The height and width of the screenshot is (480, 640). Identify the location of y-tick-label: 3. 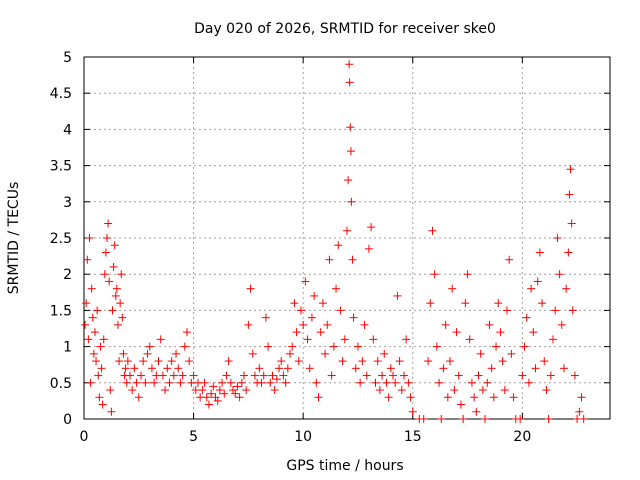
(67, 203).